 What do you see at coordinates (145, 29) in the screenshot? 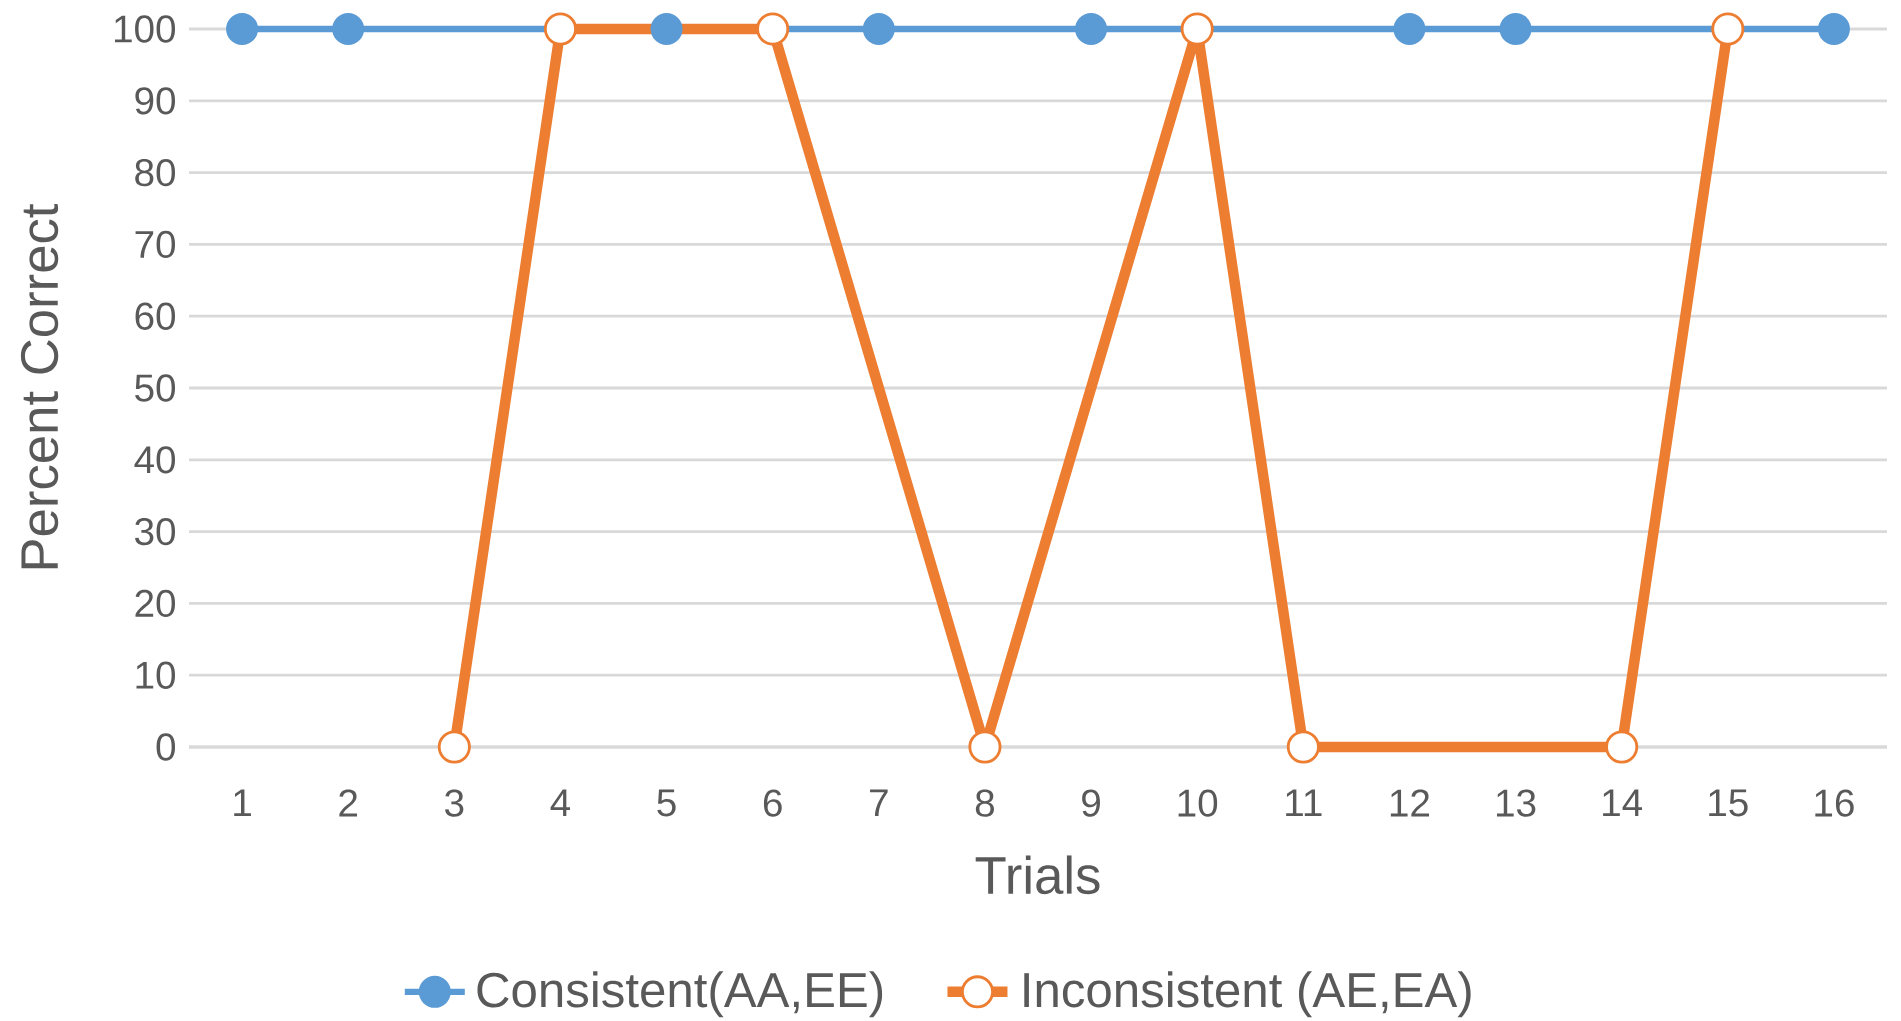
I see `y-tick-label: 100` at bounding box center [145, 29].